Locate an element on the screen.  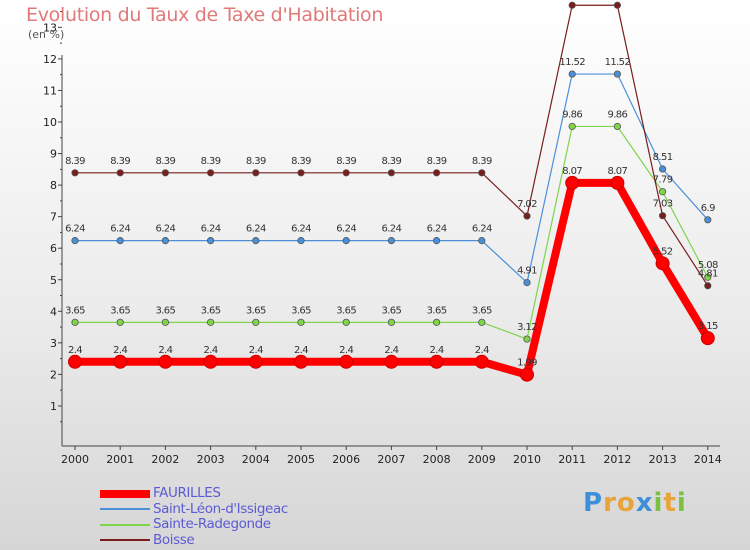
proxiti-logo: Proxiti is located at coordinates (635, 503).